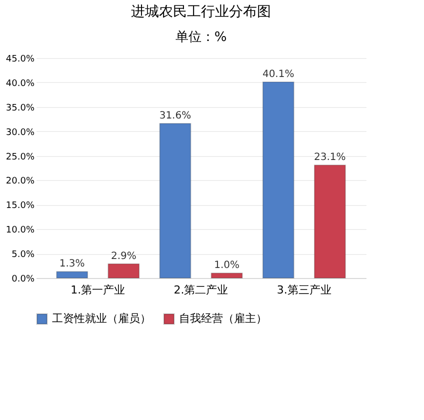  I want to click on x-tick-label: 2.第二产业, so click(201, 290).